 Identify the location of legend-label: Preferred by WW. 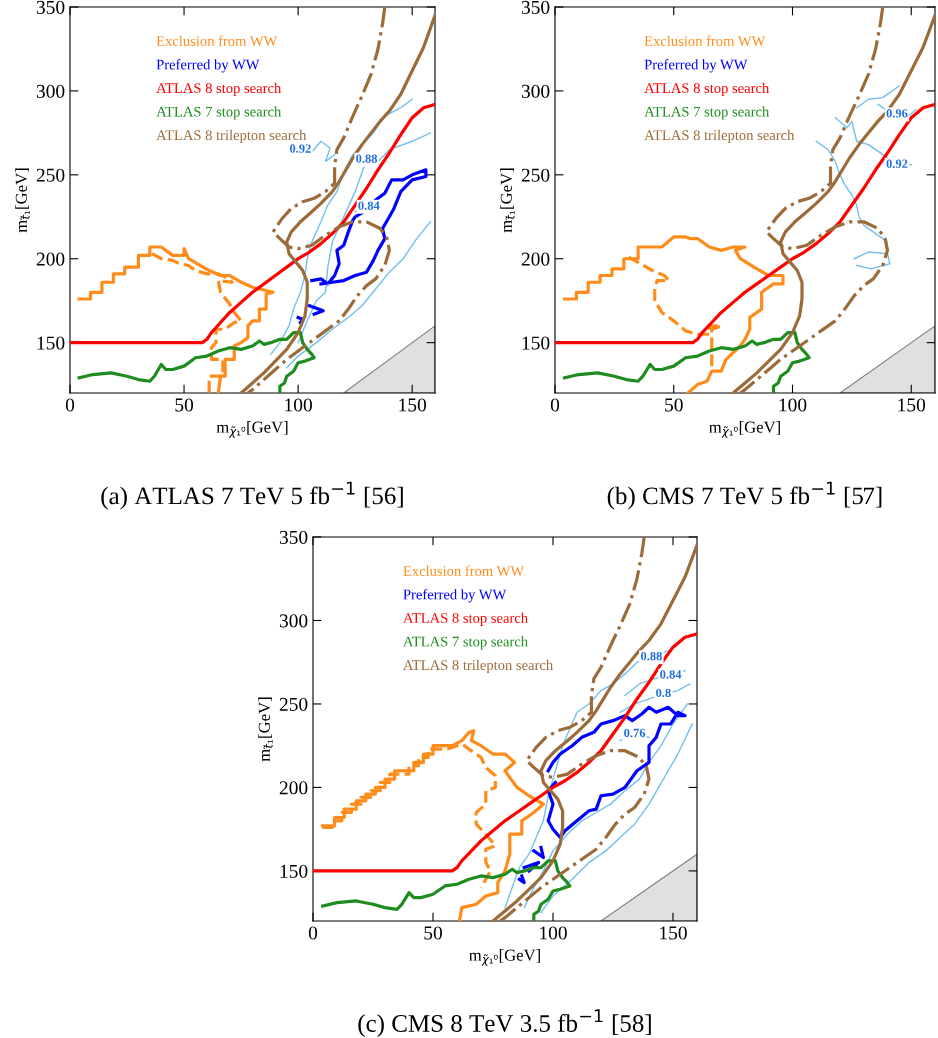
(696, 66).